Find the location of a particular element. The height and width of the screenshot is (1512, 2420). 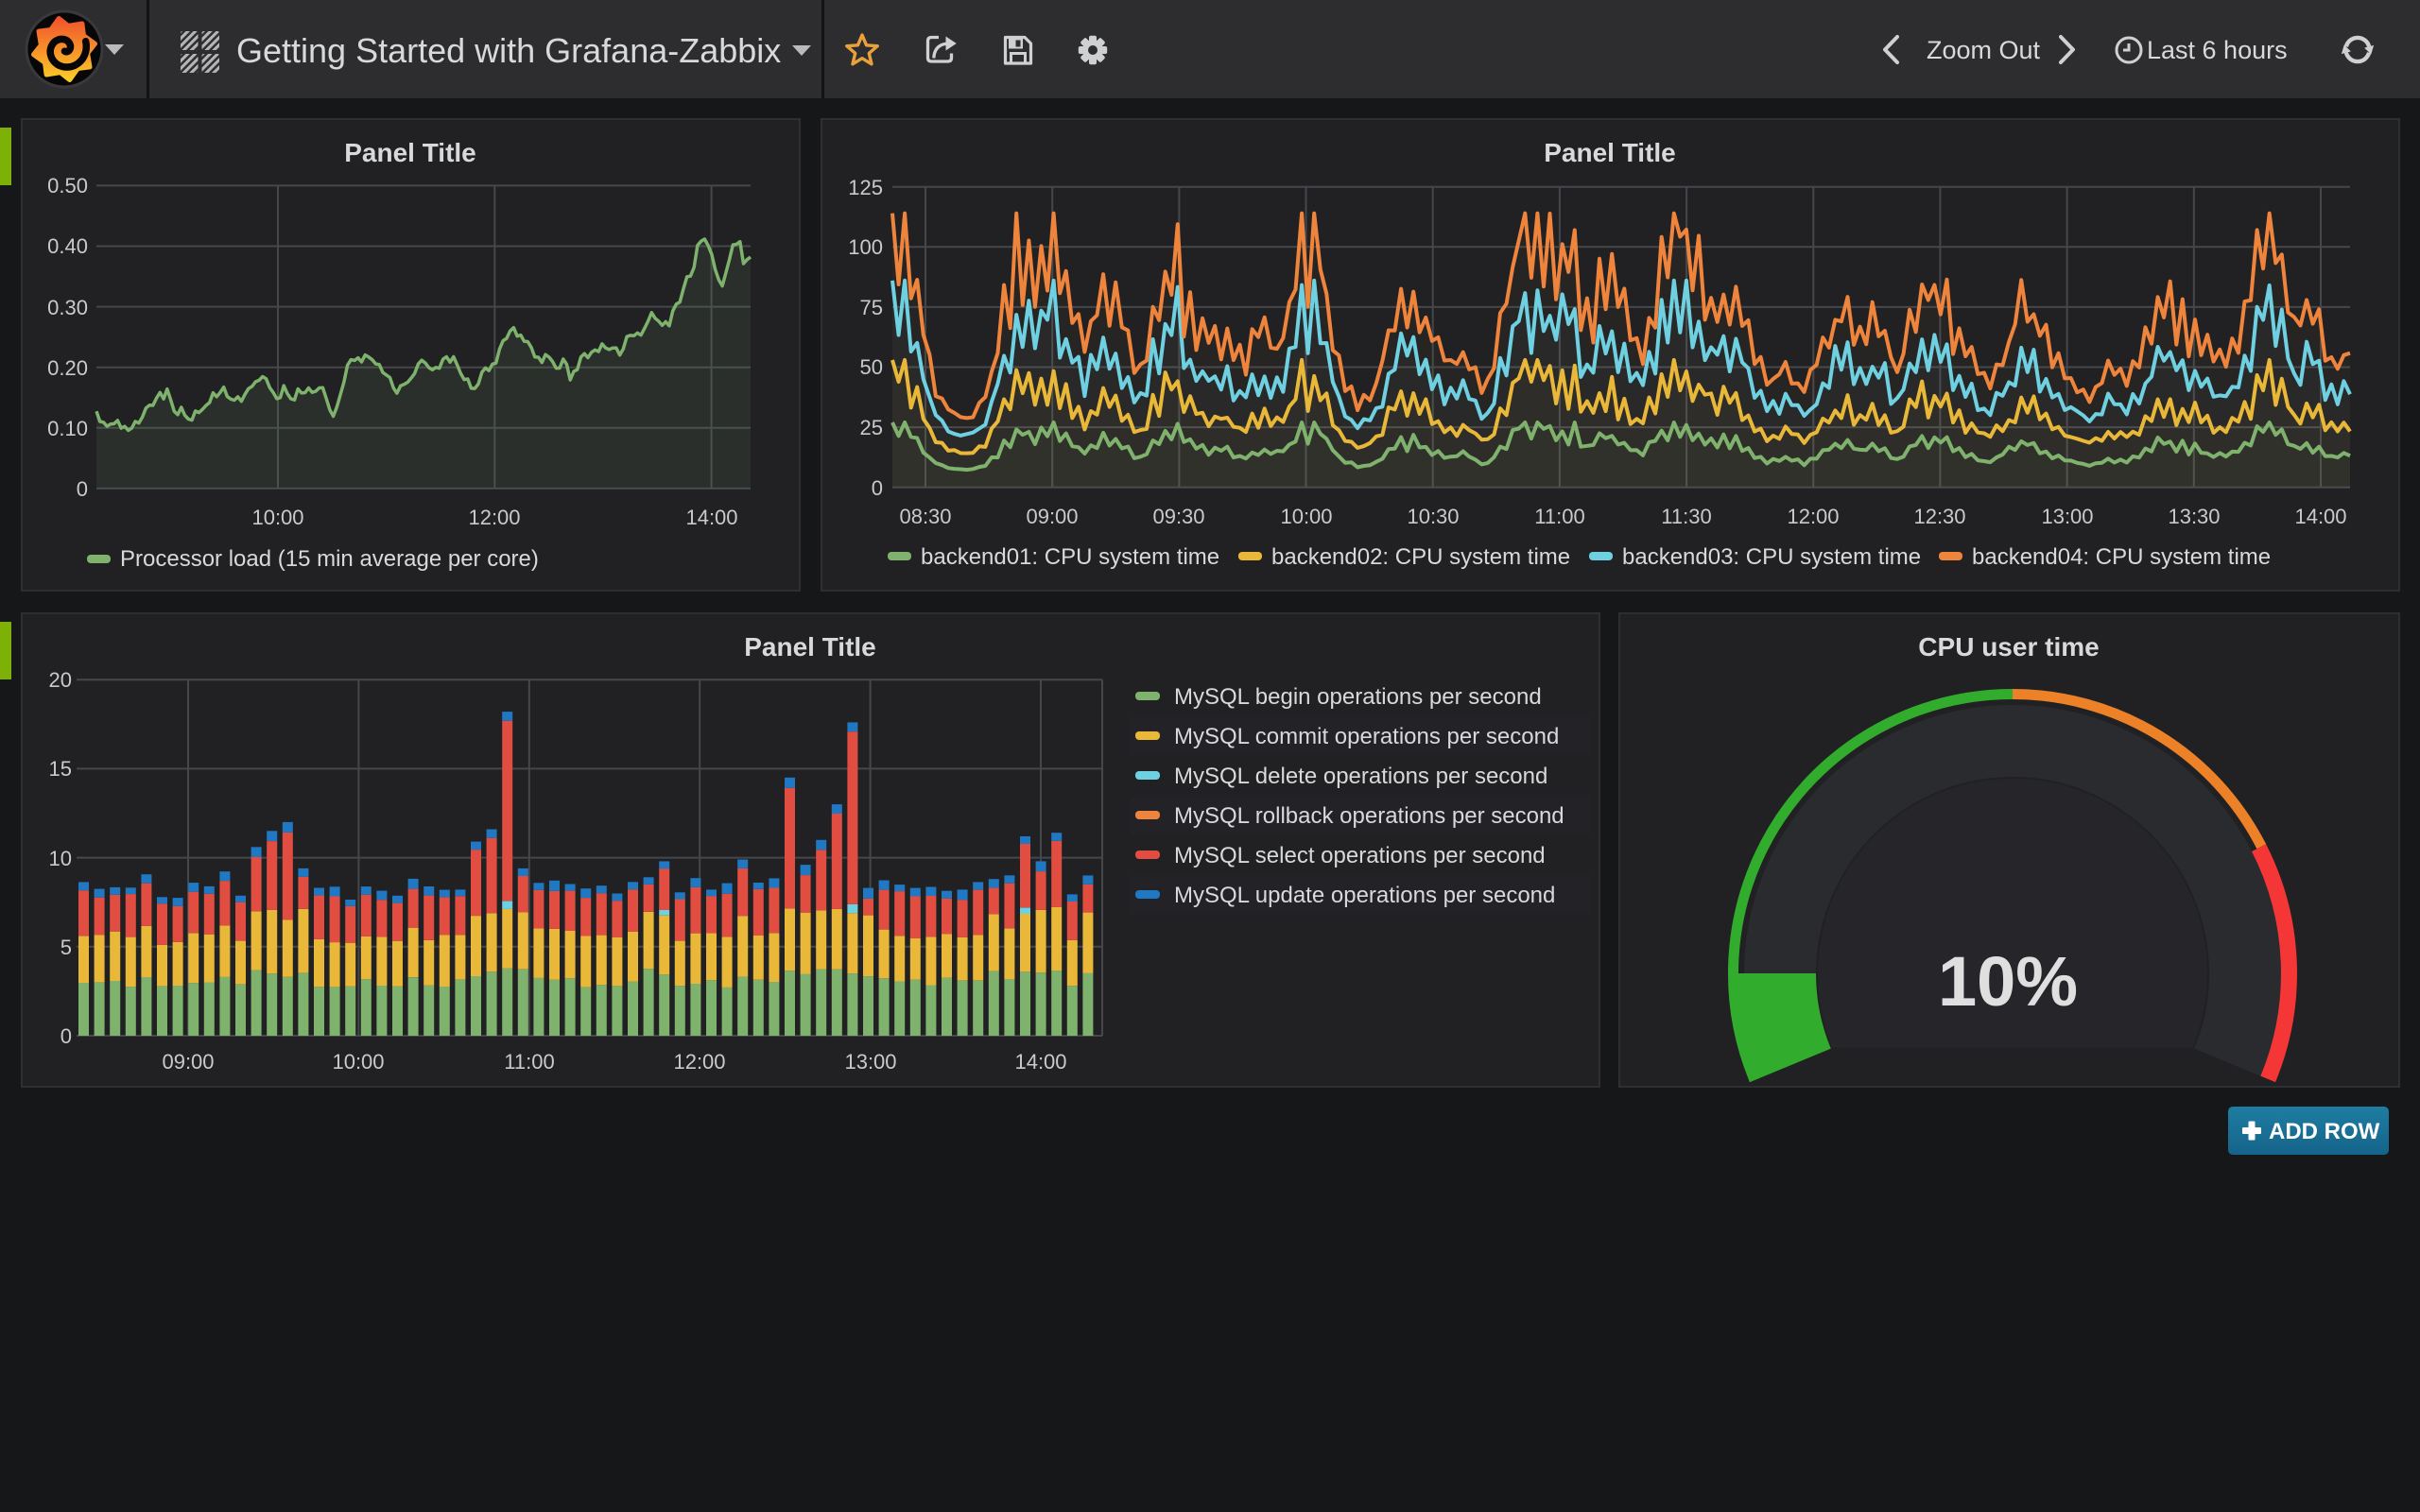

svg-text:MySQL commit operations per se: MySQL commit operations per second is located at coordinates (1366, 736).